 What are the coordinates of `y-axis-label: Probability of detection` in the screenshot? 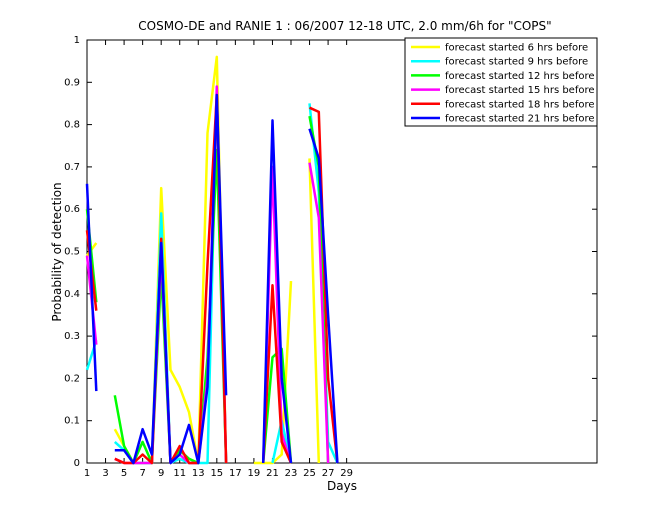 It's located at (57, 251).